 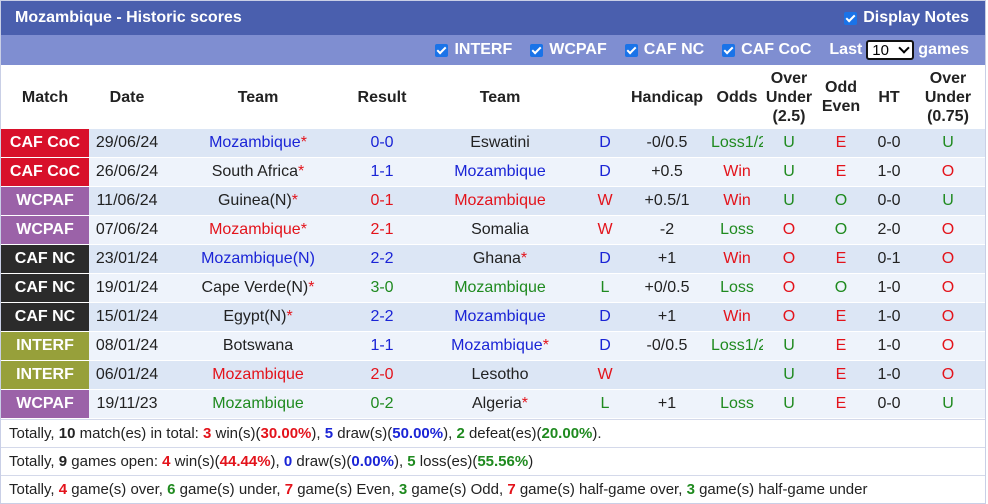 What do you see at coordinates (382, 143) in the screenshot?
I see `match-result: 0-0` at bounding box center [382, 143].